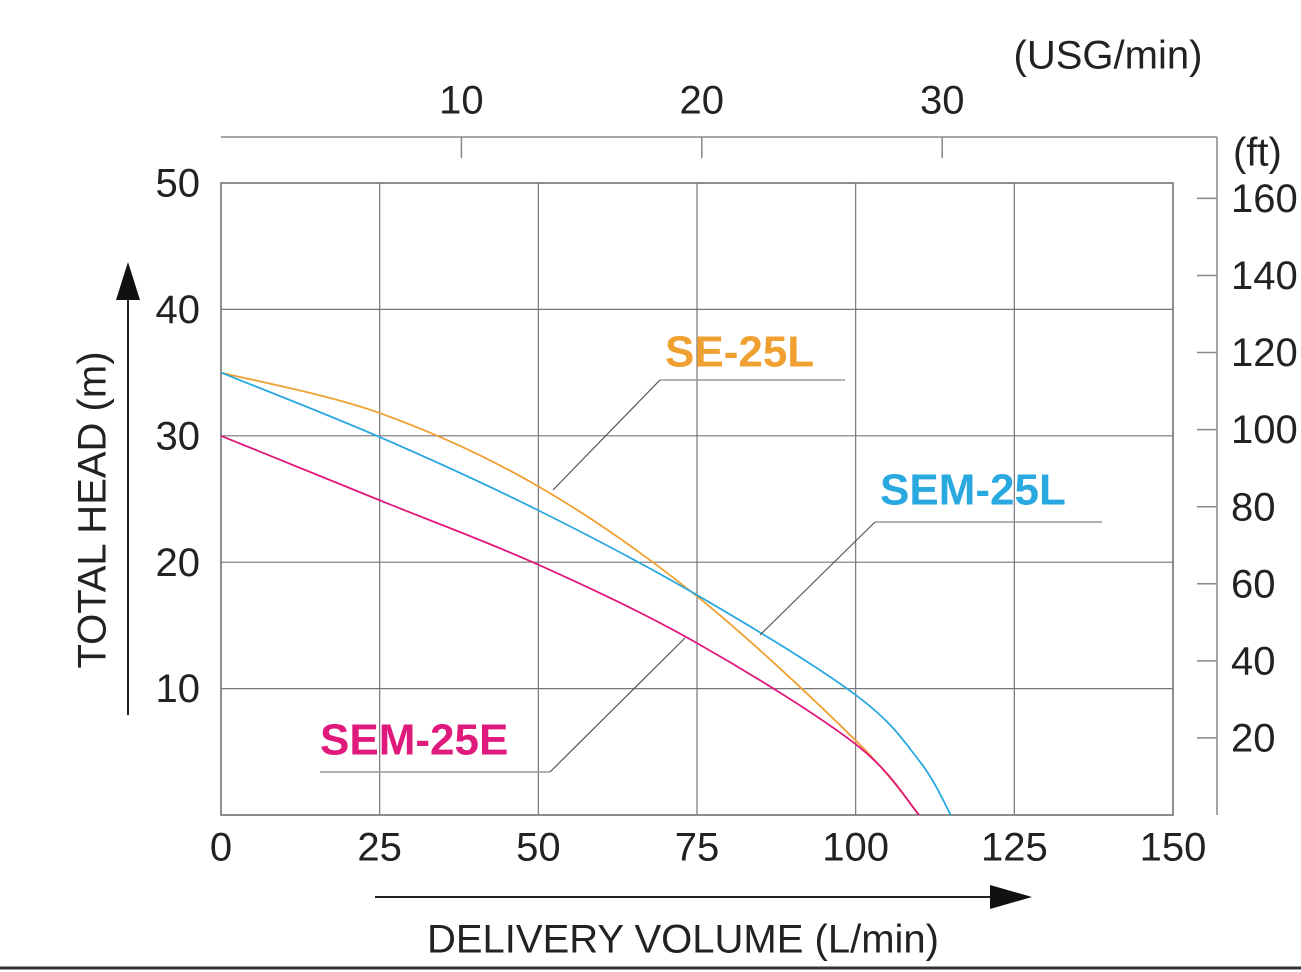  What do you see at coordinates (1264, 430) in the screenshot?
I see `y2-tick-label: 100` at bounding box center [1264, 430].